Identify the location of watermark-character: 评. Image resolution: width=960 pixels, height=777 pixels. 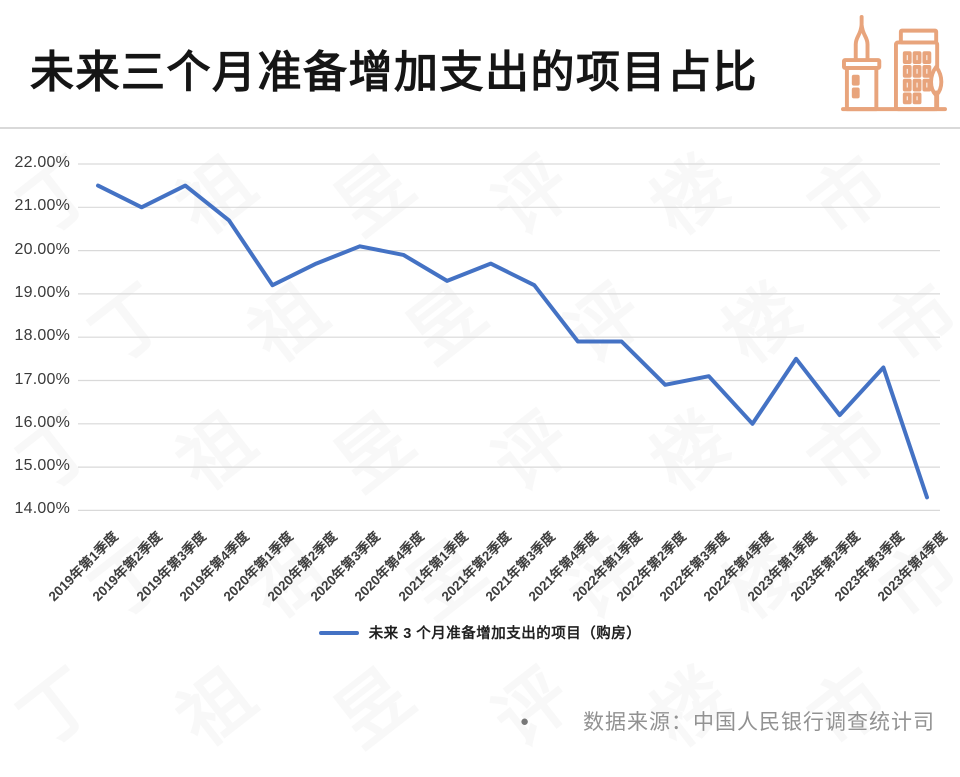
(532, 708).